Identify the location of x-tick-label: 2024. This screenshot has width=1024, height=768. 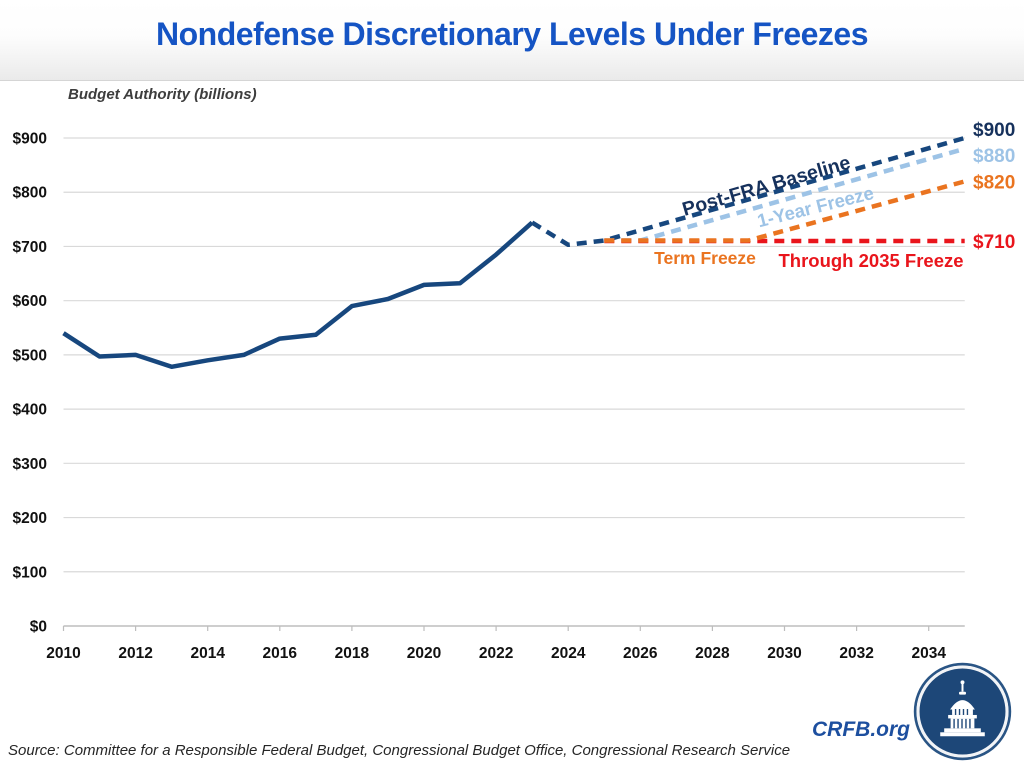
(568, 653).